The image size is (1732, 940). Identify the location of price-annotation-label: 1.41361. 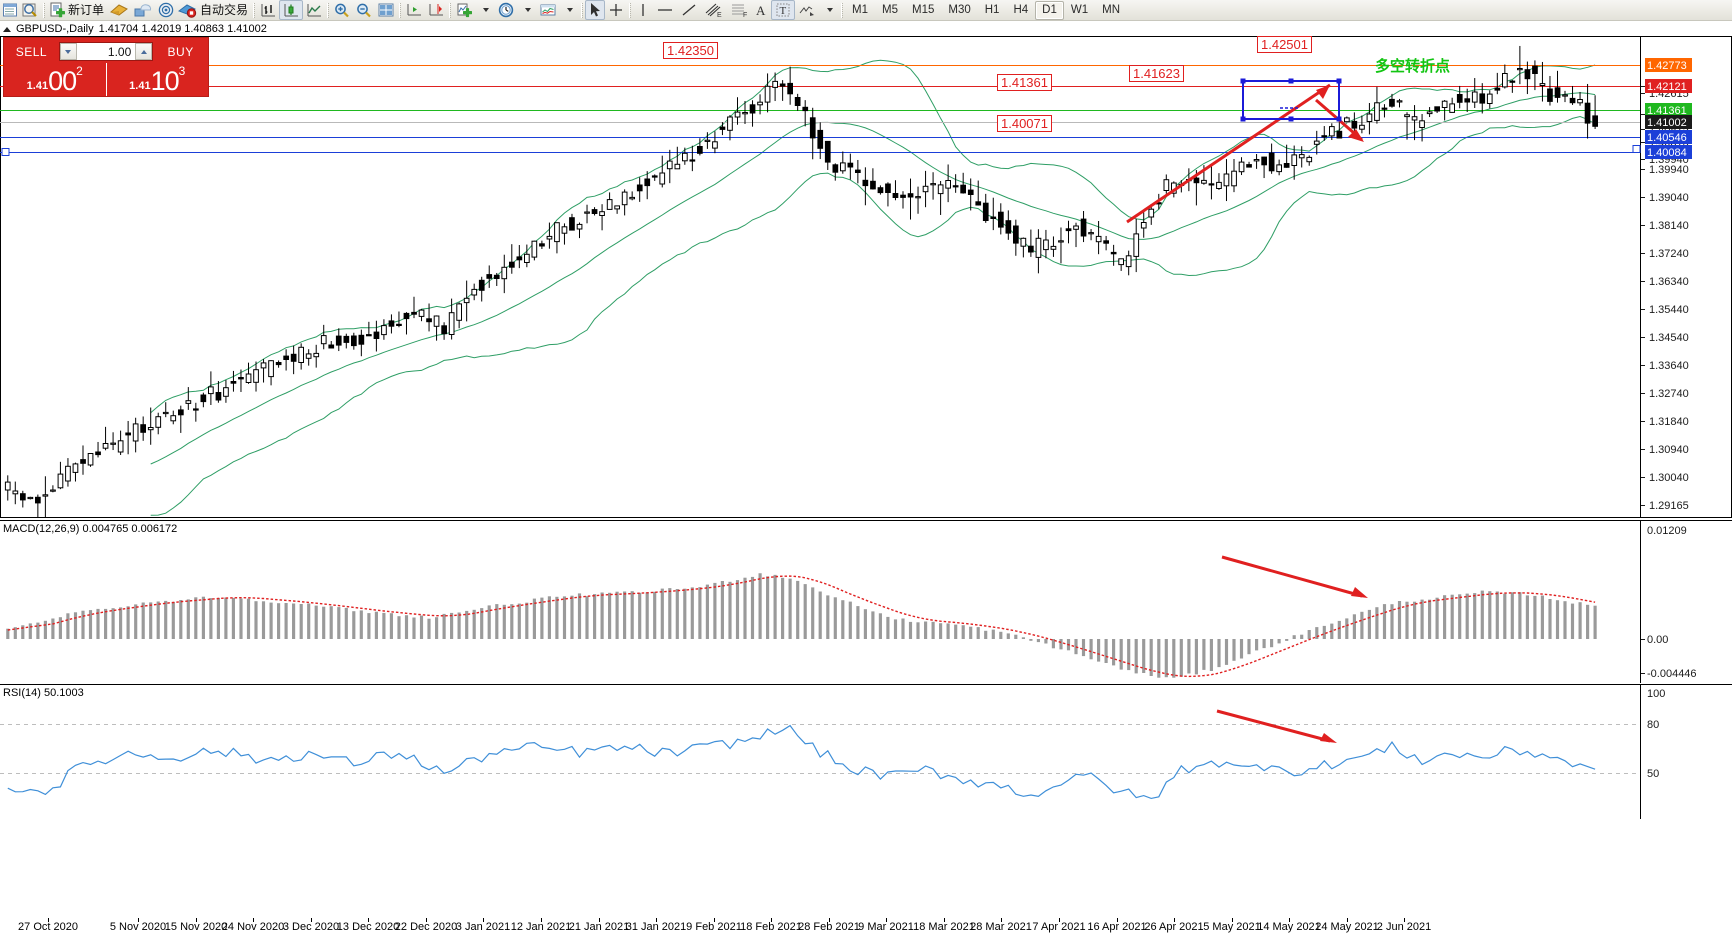
(1024, 82).